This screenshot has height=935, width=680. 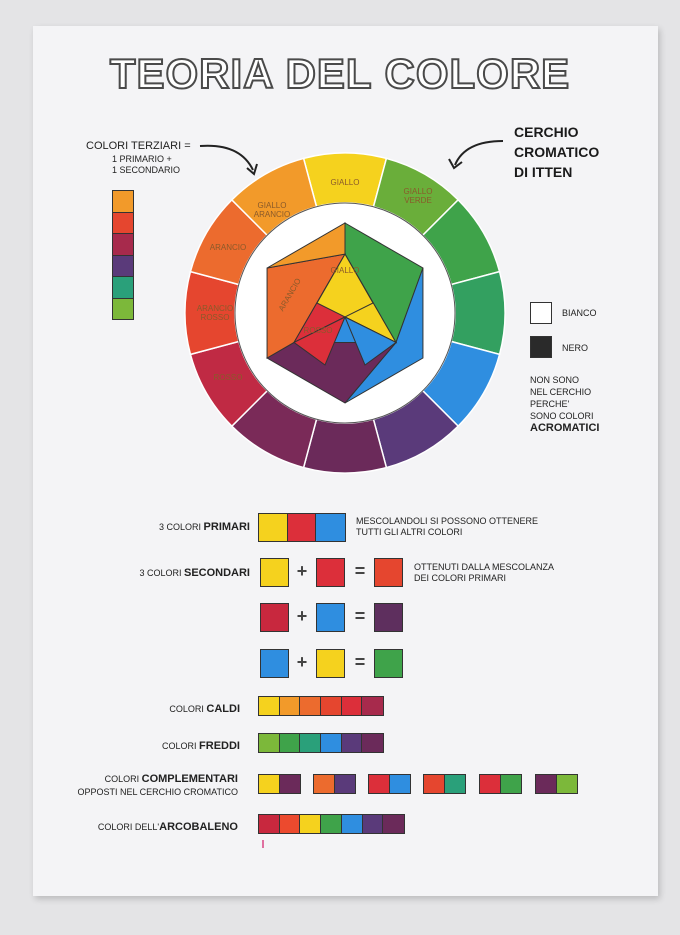 I want to click on wheel-label-inner-giallo: GIALLO, so click(x=345, y=270).